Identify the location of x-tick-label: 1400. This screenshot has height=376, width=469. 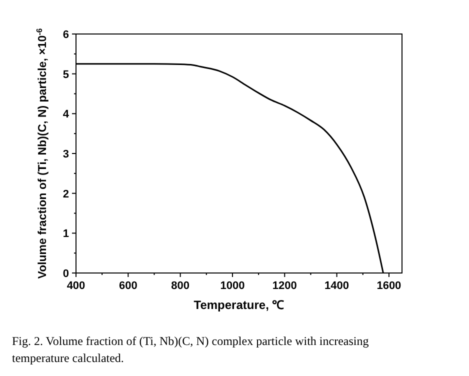
(337, 286).